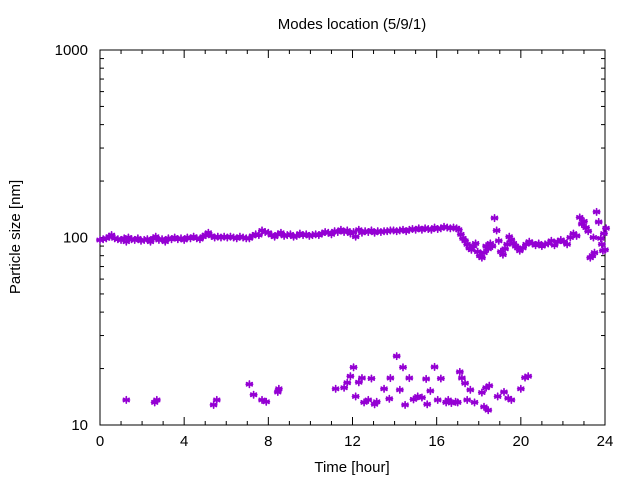  Describe the element at coordinates (351, 467) in the screenshot. I see `x-axis-label: Time [hour]` at that location.